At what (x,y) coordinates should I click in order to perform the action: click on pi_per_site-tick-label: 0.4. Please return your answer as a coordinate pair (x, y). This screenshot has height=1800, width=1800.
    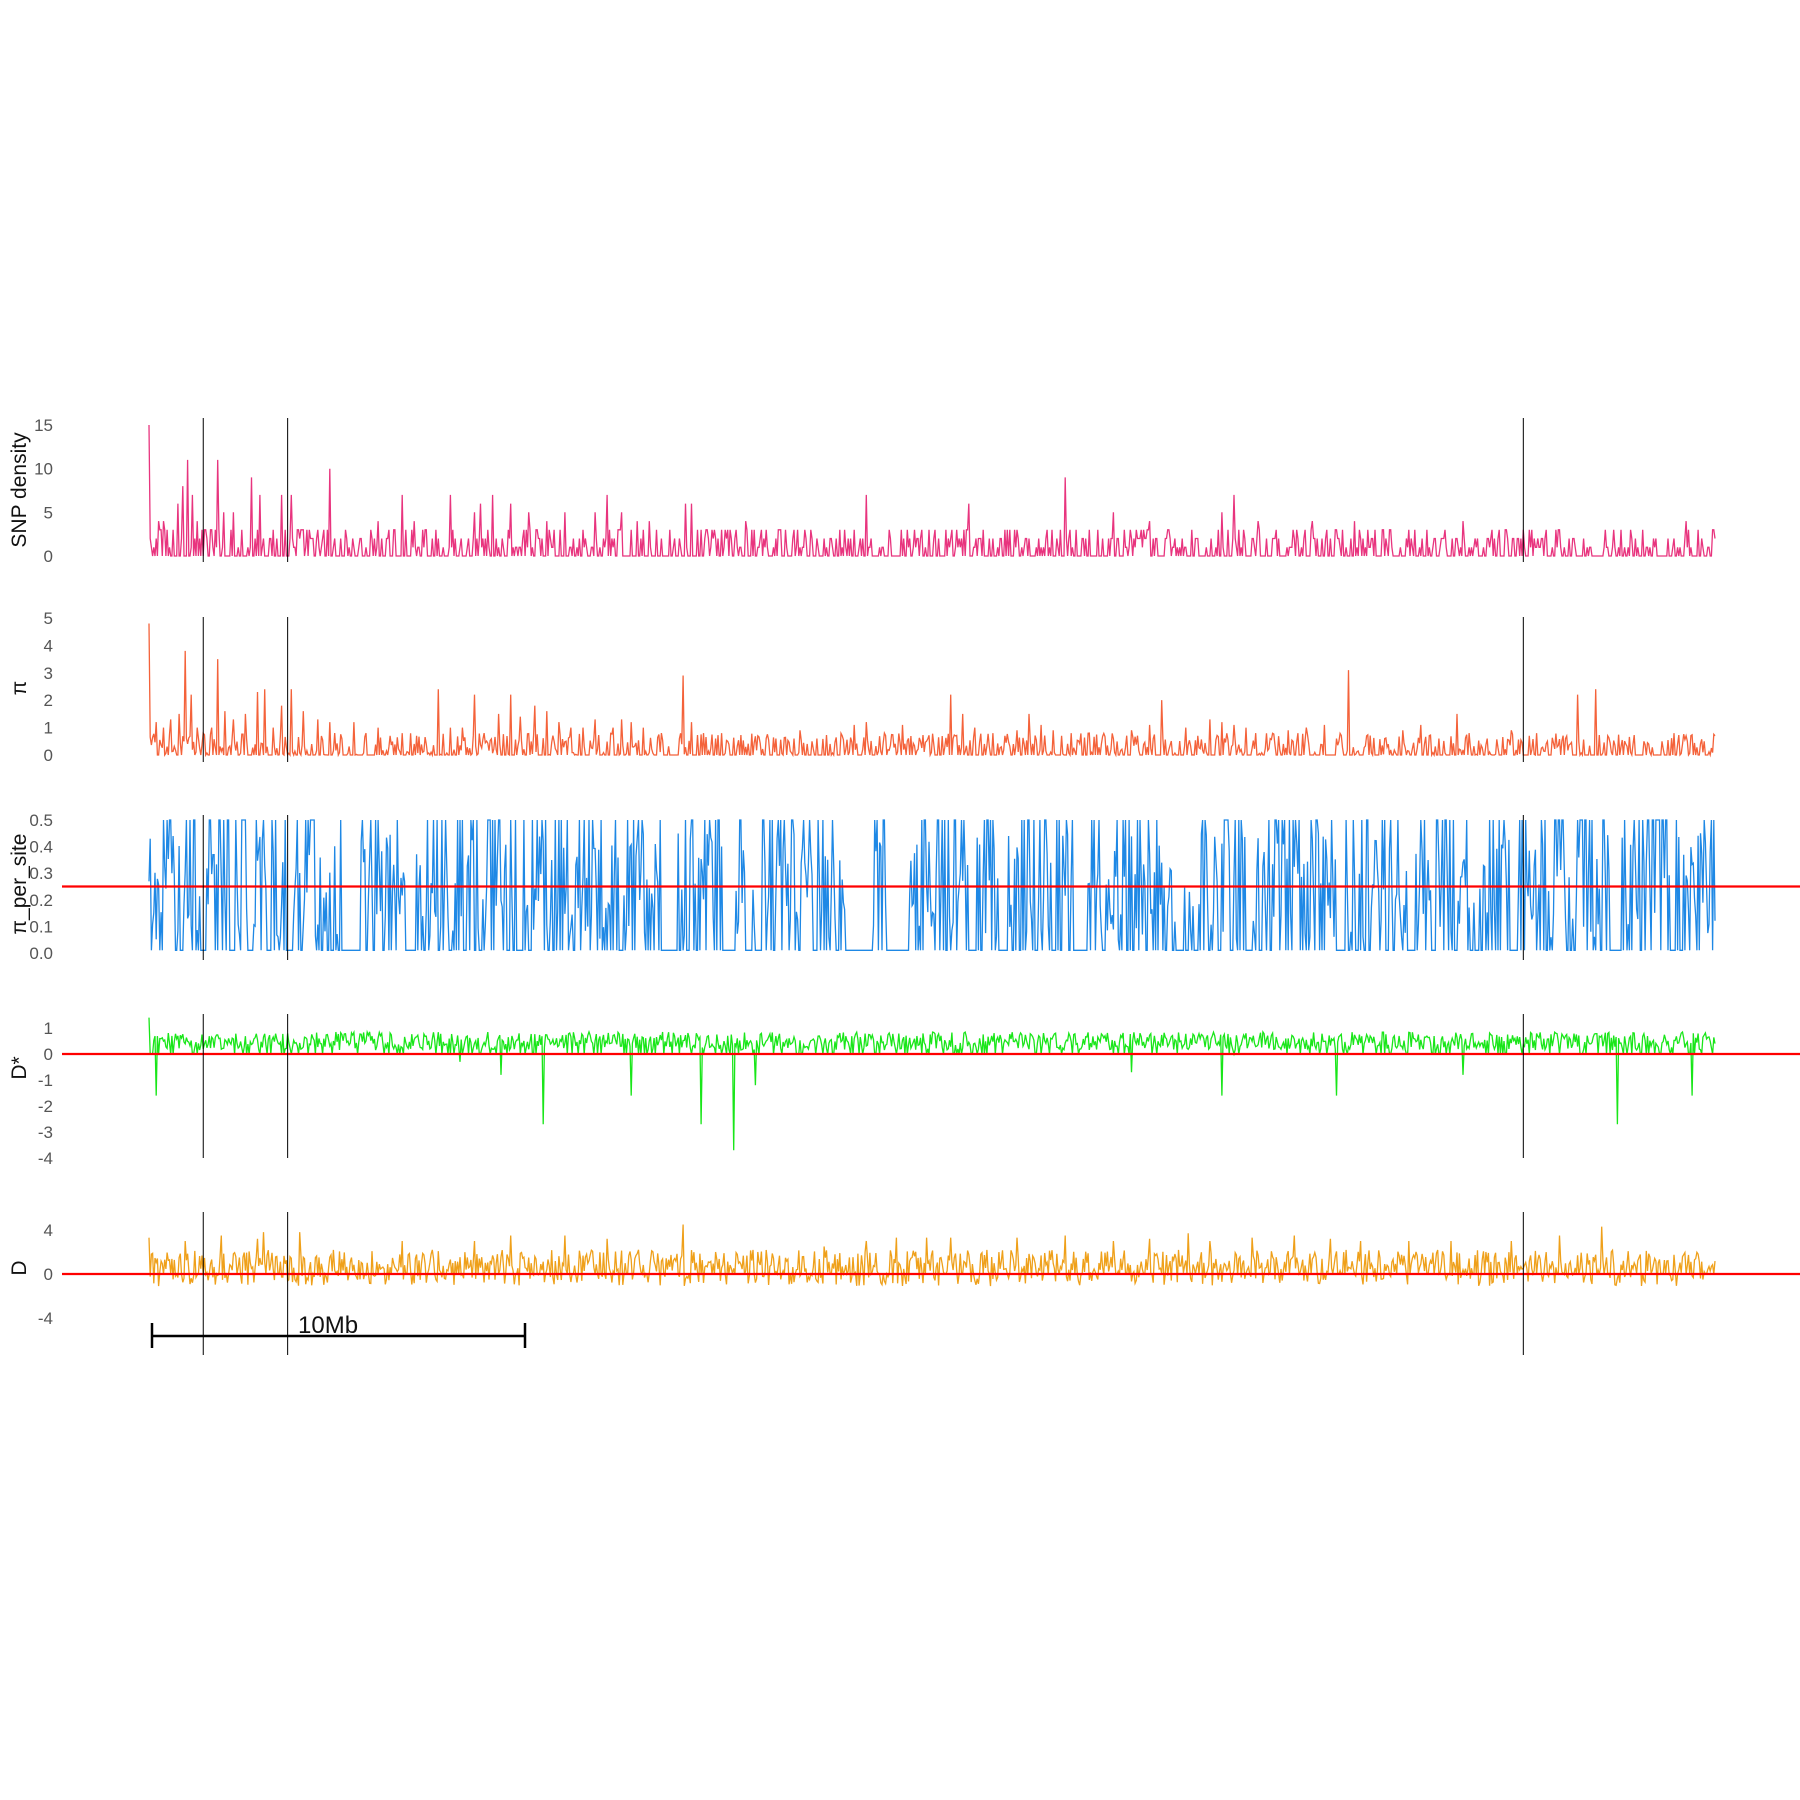
    Looking at the image, I should click on (41, 847).